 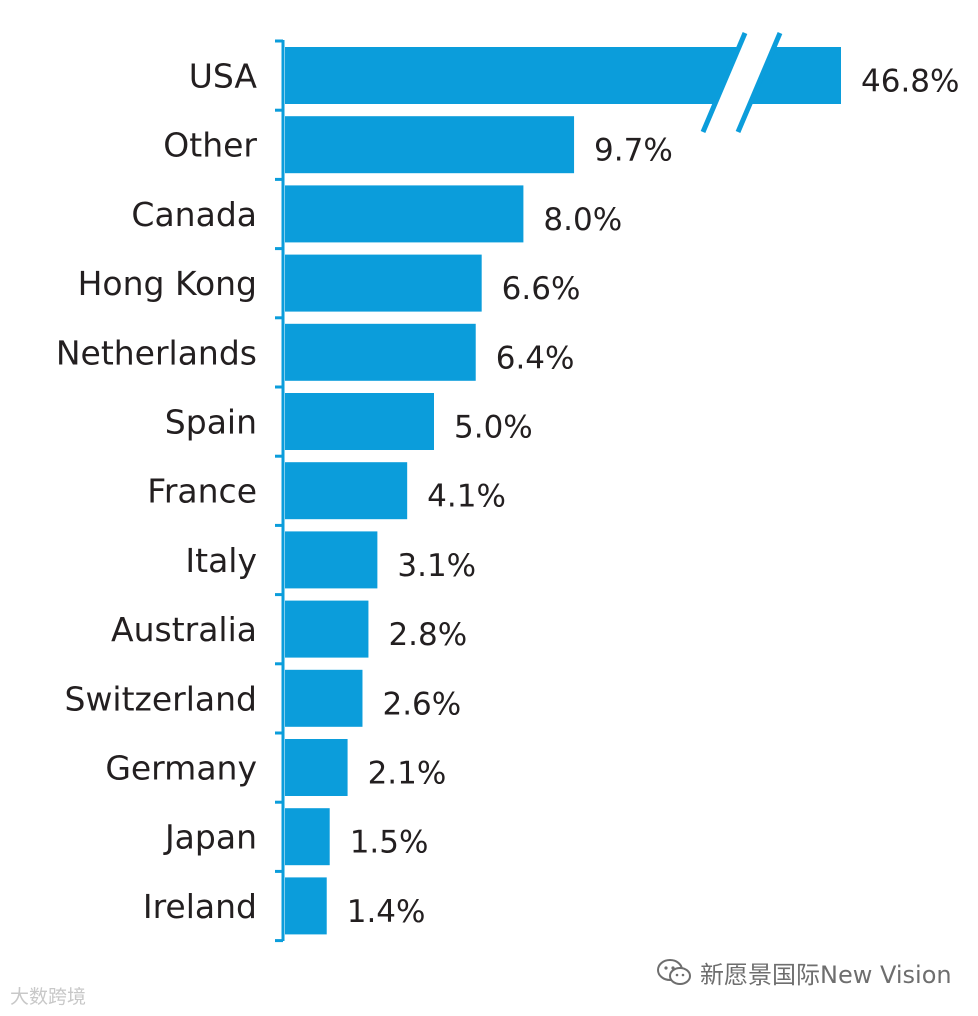 What do you see at coordinates (404, 214) in the screenshot?
I see `bar-canada` at bounding box center [404, 214].